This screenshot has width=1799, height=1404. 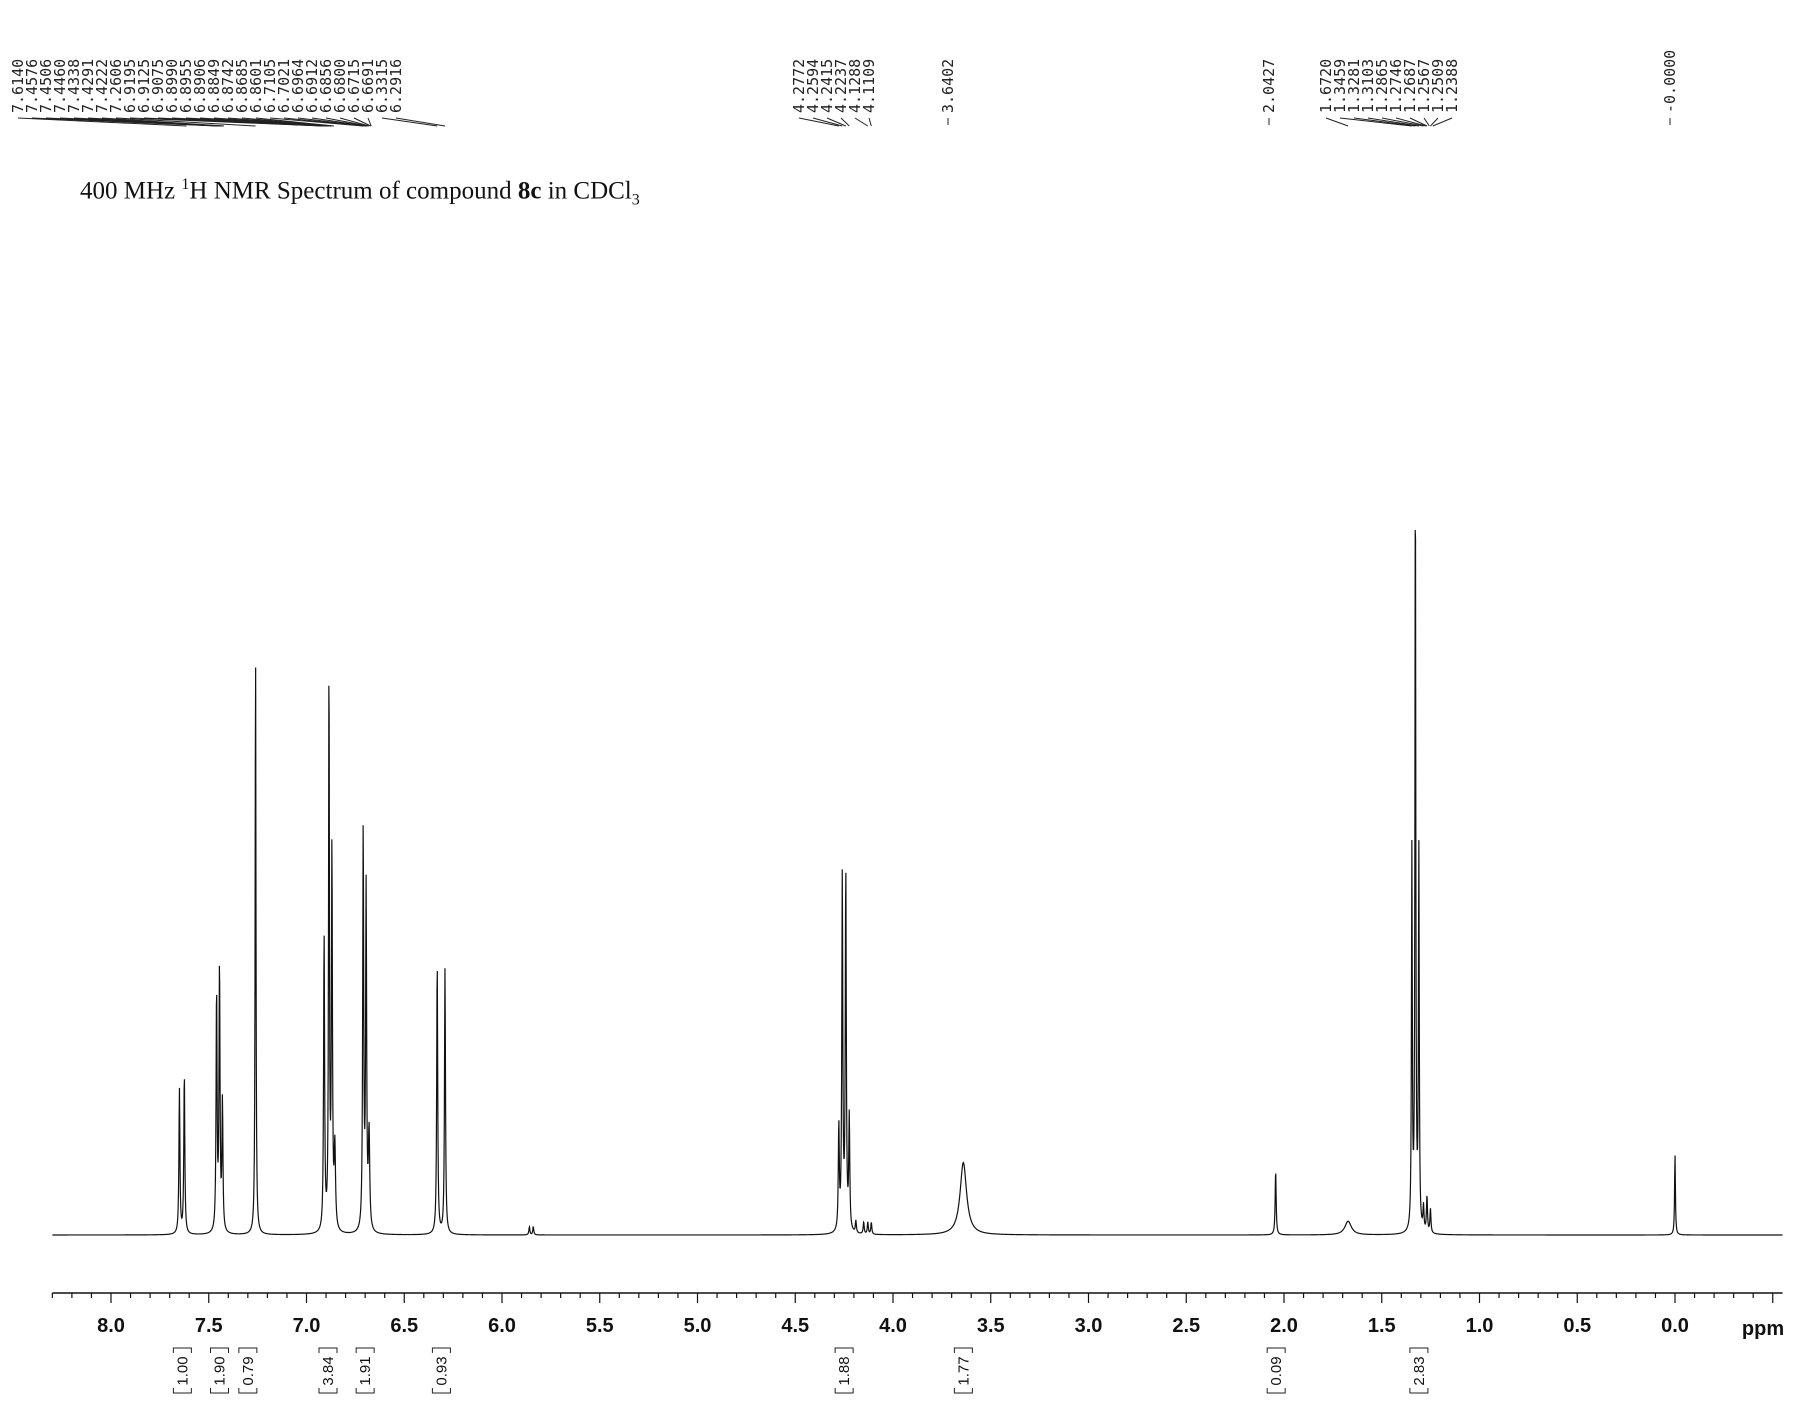 I want to click on peak-label: 6.6856, so click(x=326, y=86).